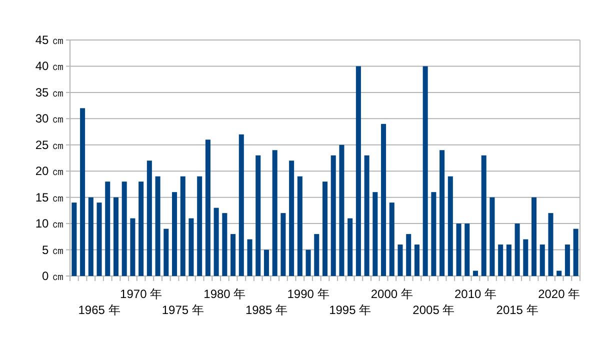 The image size is (606, 341). What do you see at coordinates (183, 310) in the screenshot?
I see `x-tick-label: 1975 年` at bounding box center [183, 310].